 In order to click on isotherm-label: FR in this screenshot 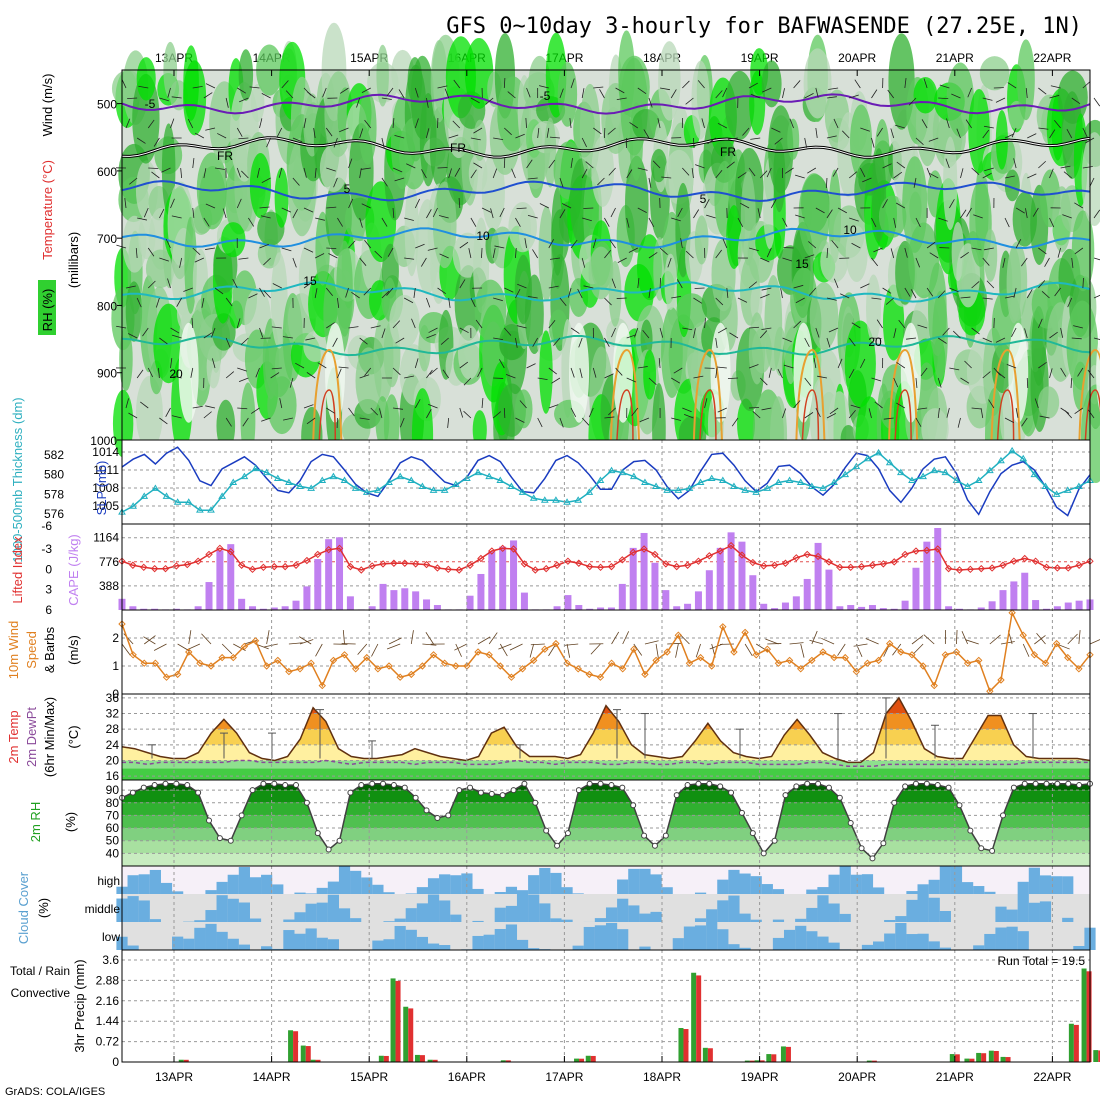, I will do `click(458, 148)`.